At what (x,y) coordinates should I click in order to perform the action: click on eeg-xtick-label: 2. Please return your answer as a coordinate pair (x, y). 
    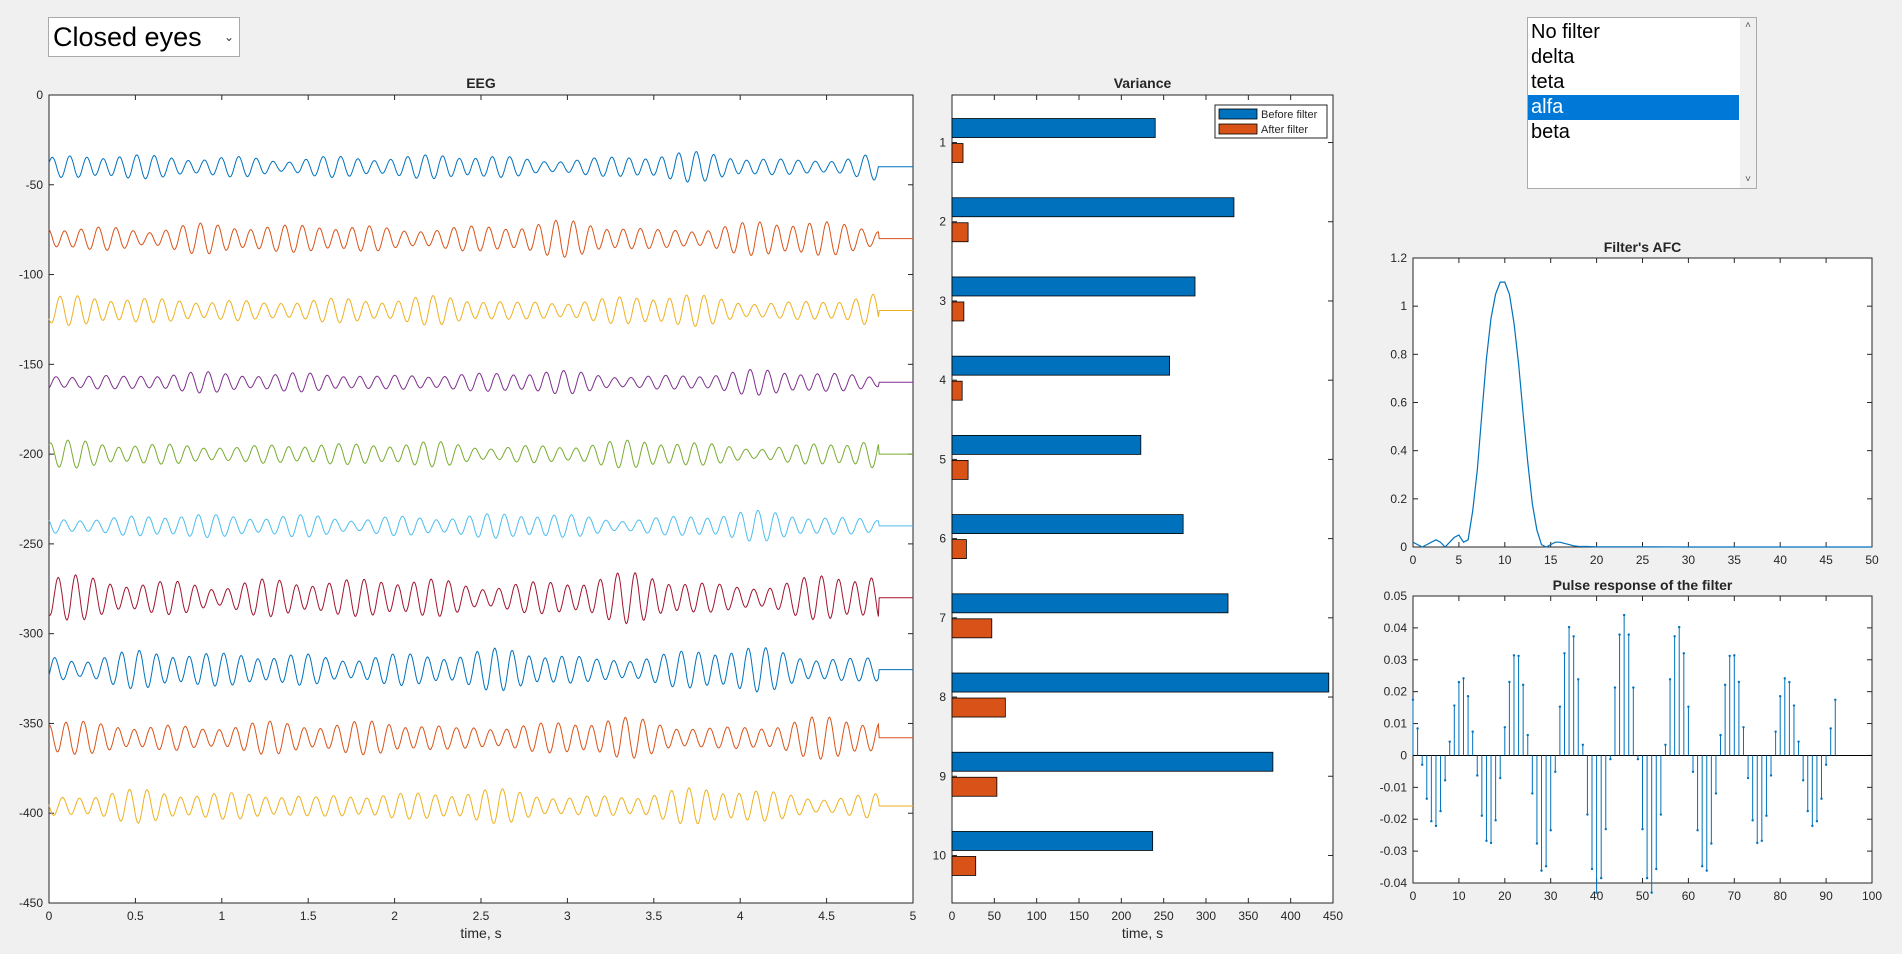
    Looking at the image, I should click on (394, 916).